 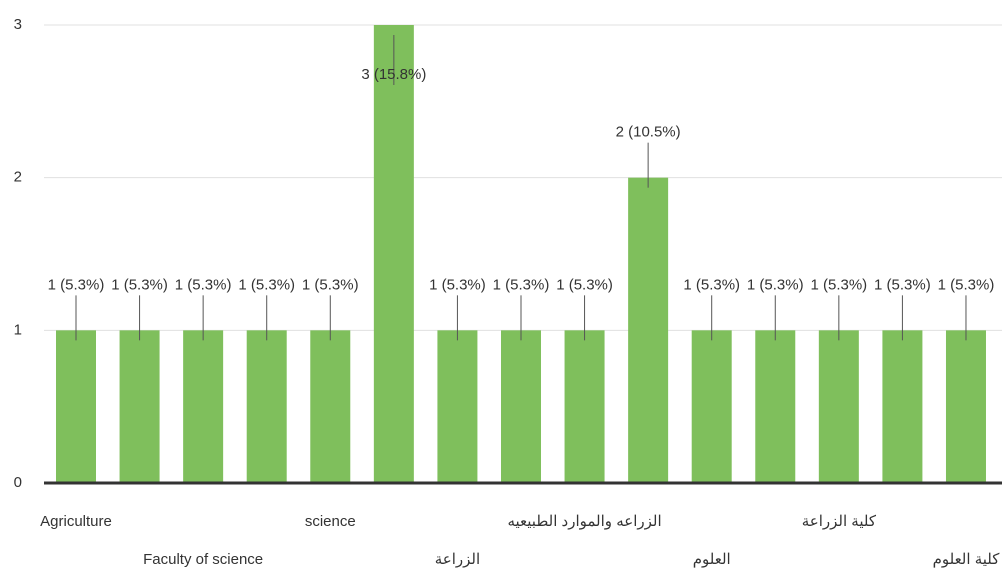 I want to click on y-tick-label: 2, so click(x=18, y=177).